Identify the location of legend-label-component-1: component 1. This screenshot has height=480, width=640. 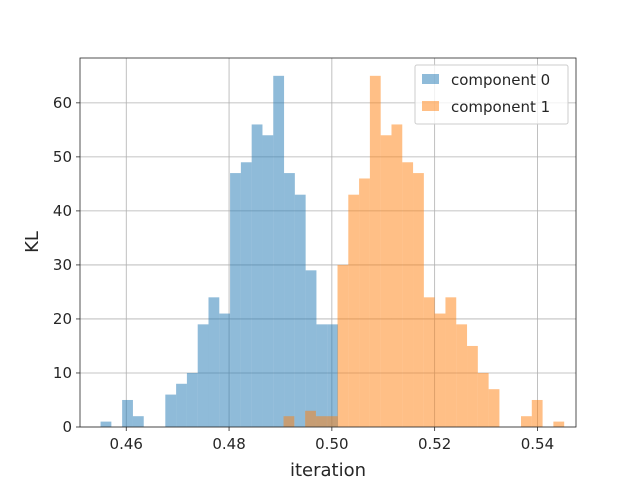
(500, 107).